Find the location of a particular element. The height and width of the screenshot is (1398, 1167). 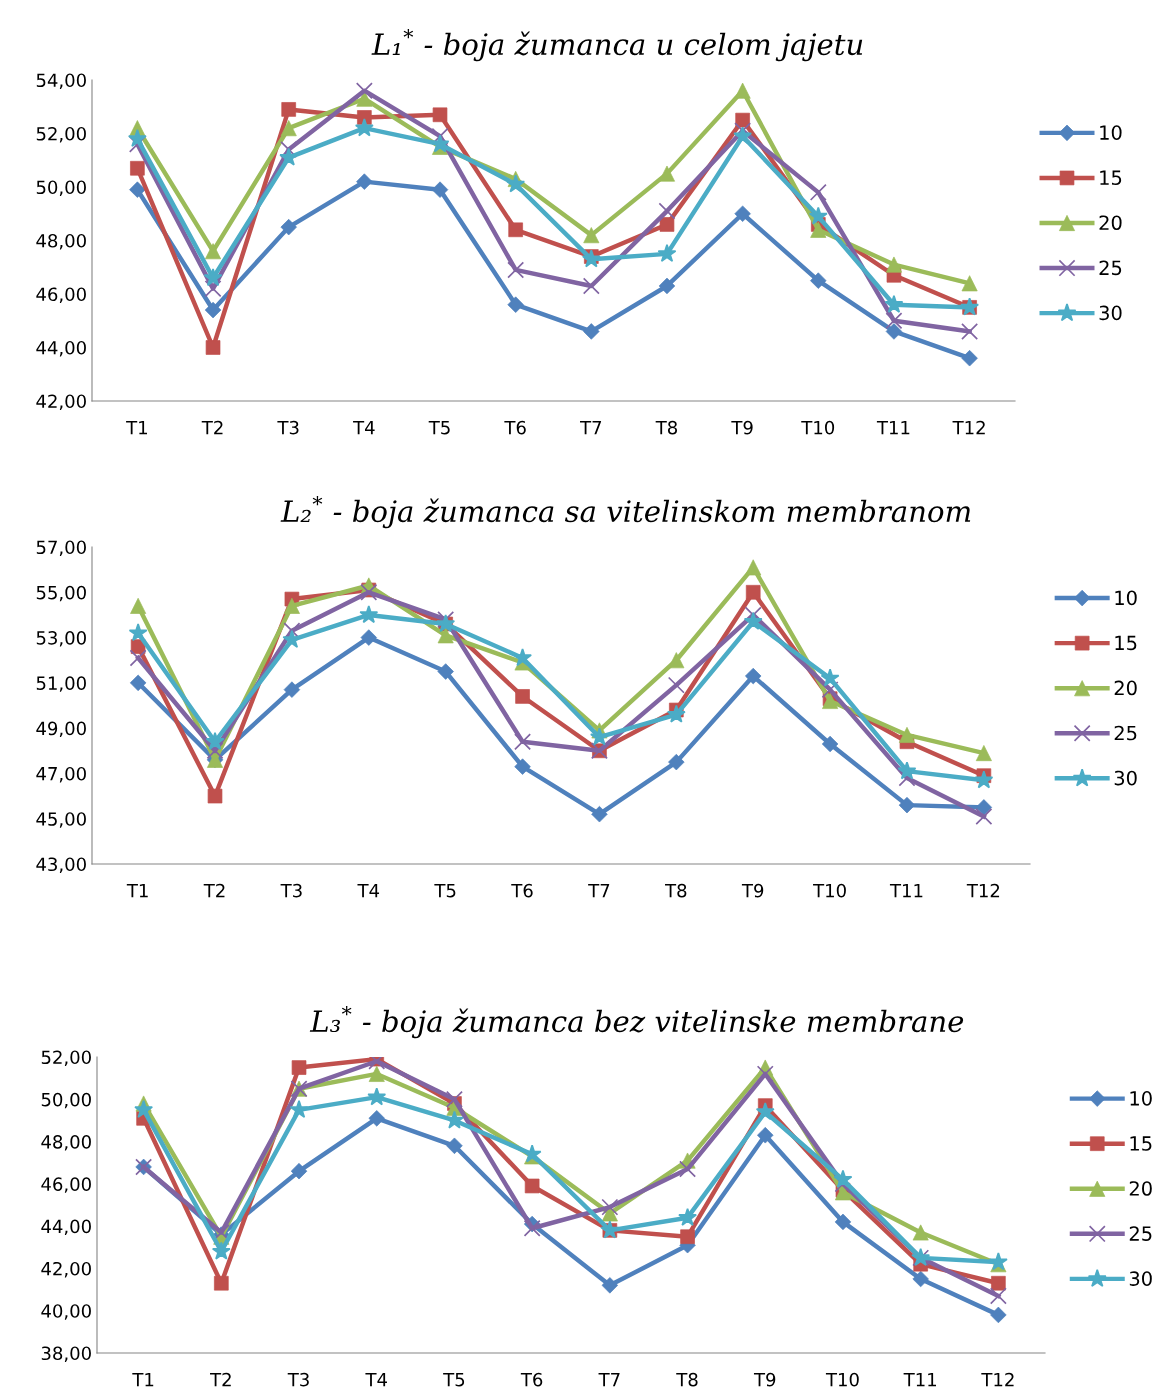

y-tick-label: 53,00 is located at coordinates (61, 639).